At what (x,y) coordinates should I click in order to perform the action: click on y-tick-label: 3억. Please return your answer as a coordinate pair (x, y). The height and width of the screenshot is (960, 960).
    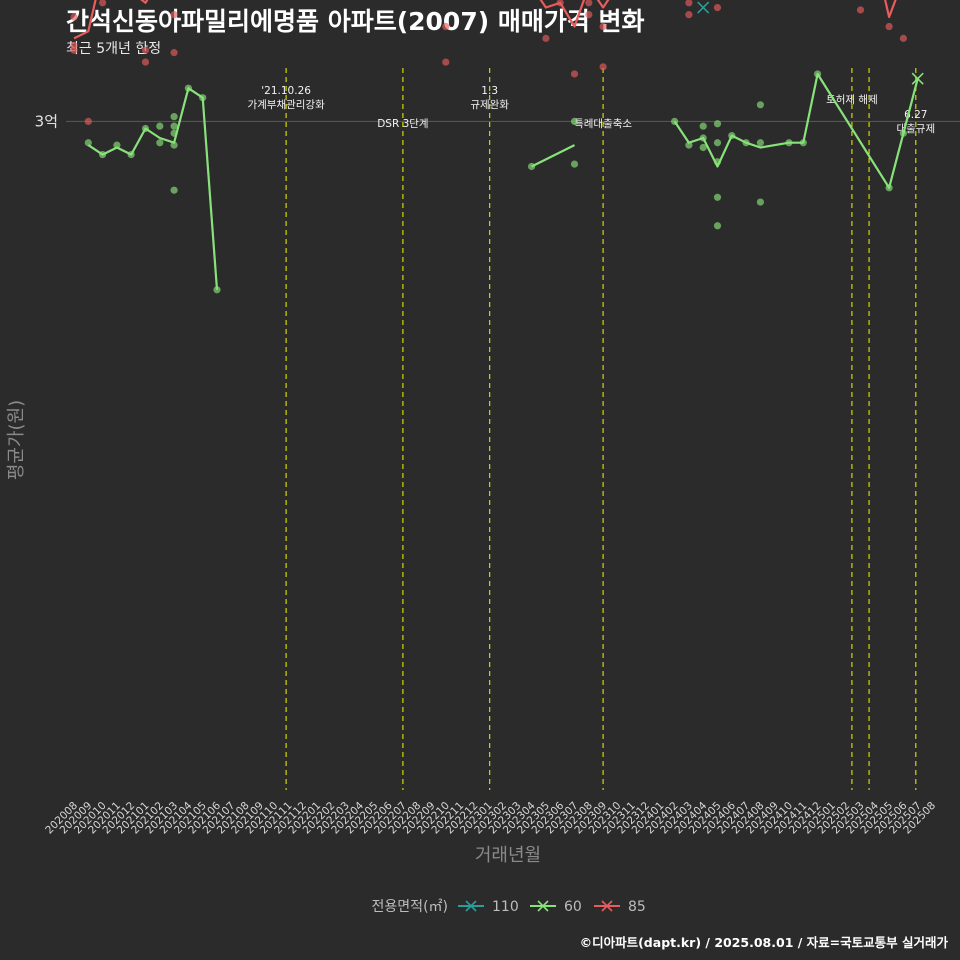
    Looking at the image, I should click on (46, 121).